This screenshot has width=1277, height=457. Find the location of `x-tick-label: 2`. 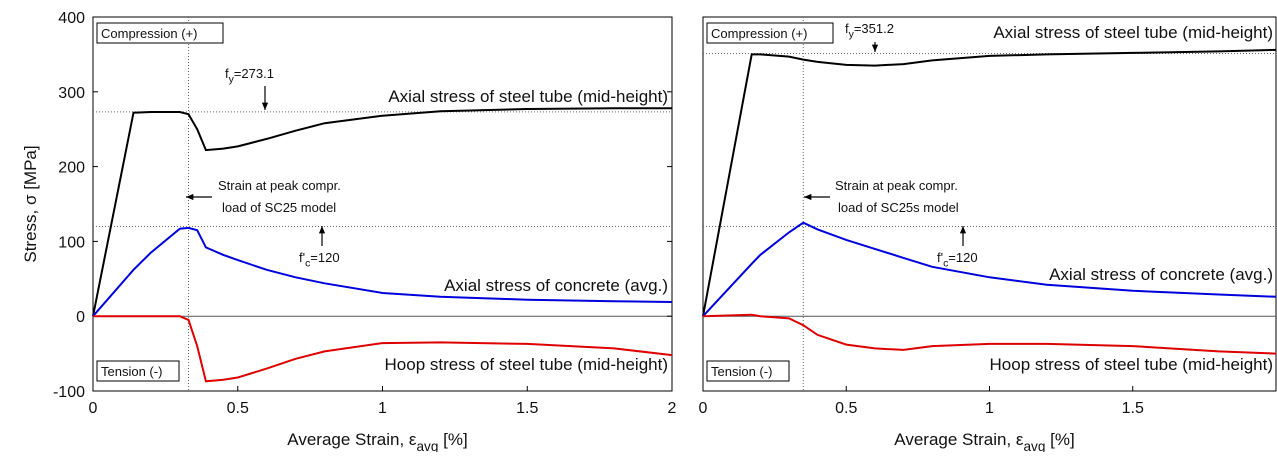

x-tick-label: 2 is located at coordinates (672, 408).